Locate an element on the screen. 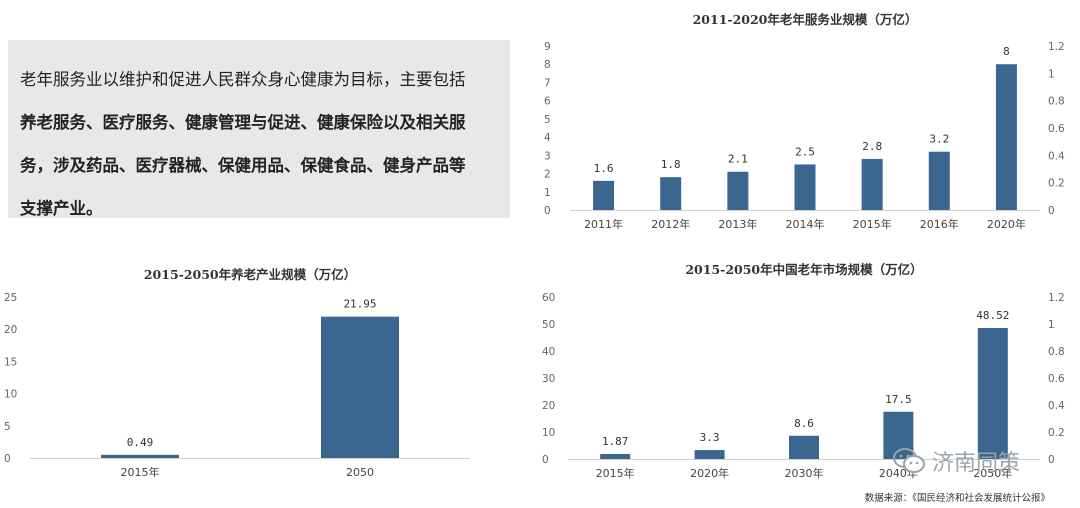  data-label: 17.5 is located at coordinates (898, 399).